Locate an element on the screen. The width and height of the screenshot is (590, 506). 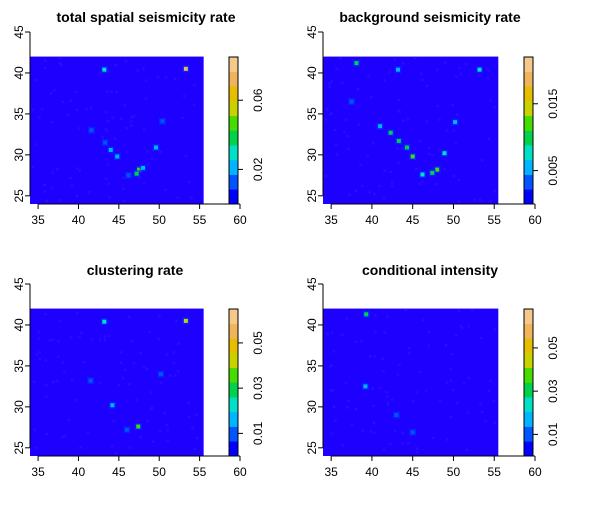
x-tick-label: 35 is located at coordinates (331, 472).